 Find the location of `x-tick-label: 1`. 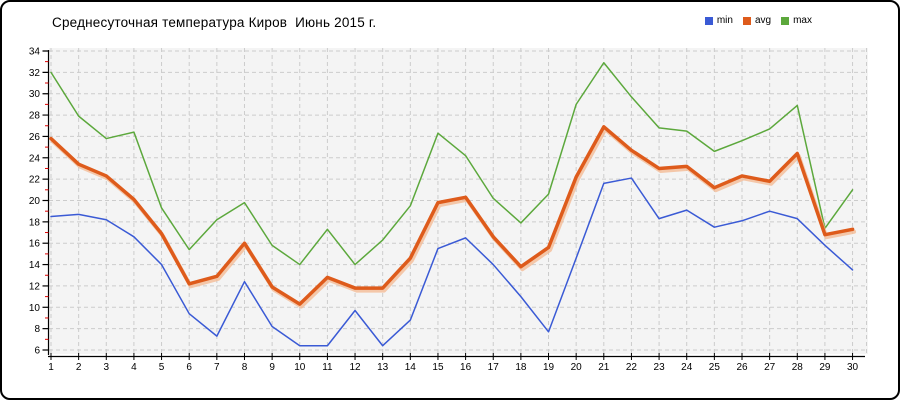

x-tick-label: 1 is located at coordinates (51, 367).